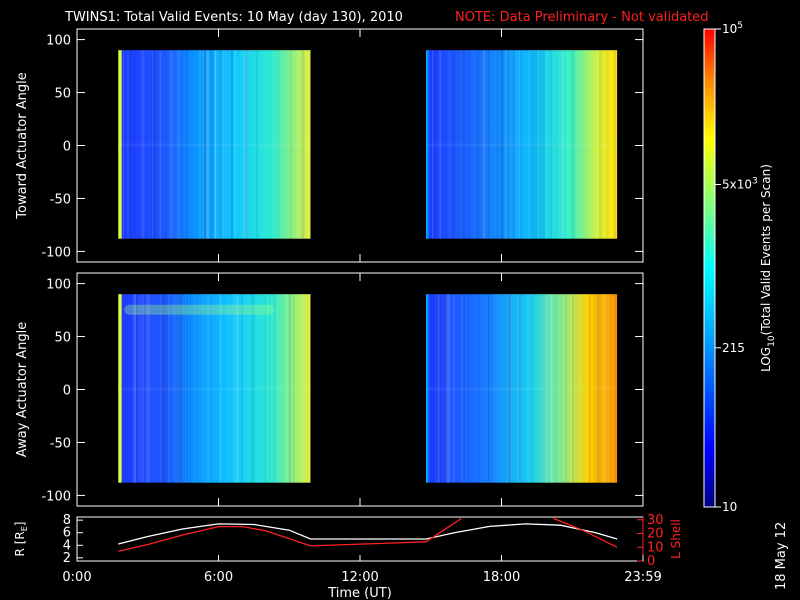  I want to click on colorbar-label: LOG10(Total Valid Events per Scan), so click(768, 268).